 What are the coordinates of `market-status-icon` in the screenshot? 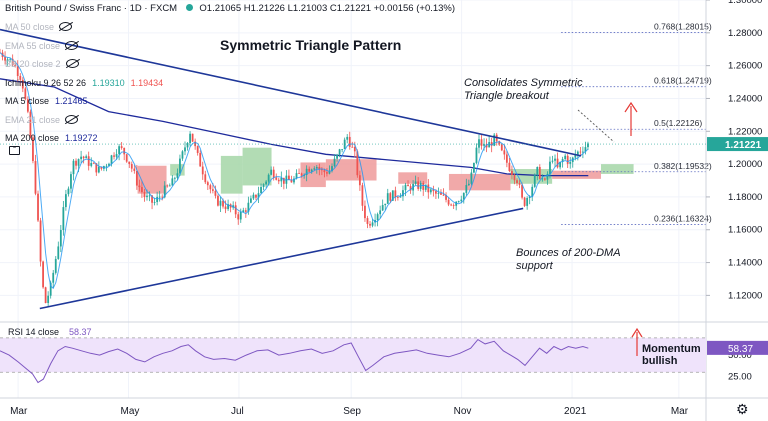 It's located at (189, 7).